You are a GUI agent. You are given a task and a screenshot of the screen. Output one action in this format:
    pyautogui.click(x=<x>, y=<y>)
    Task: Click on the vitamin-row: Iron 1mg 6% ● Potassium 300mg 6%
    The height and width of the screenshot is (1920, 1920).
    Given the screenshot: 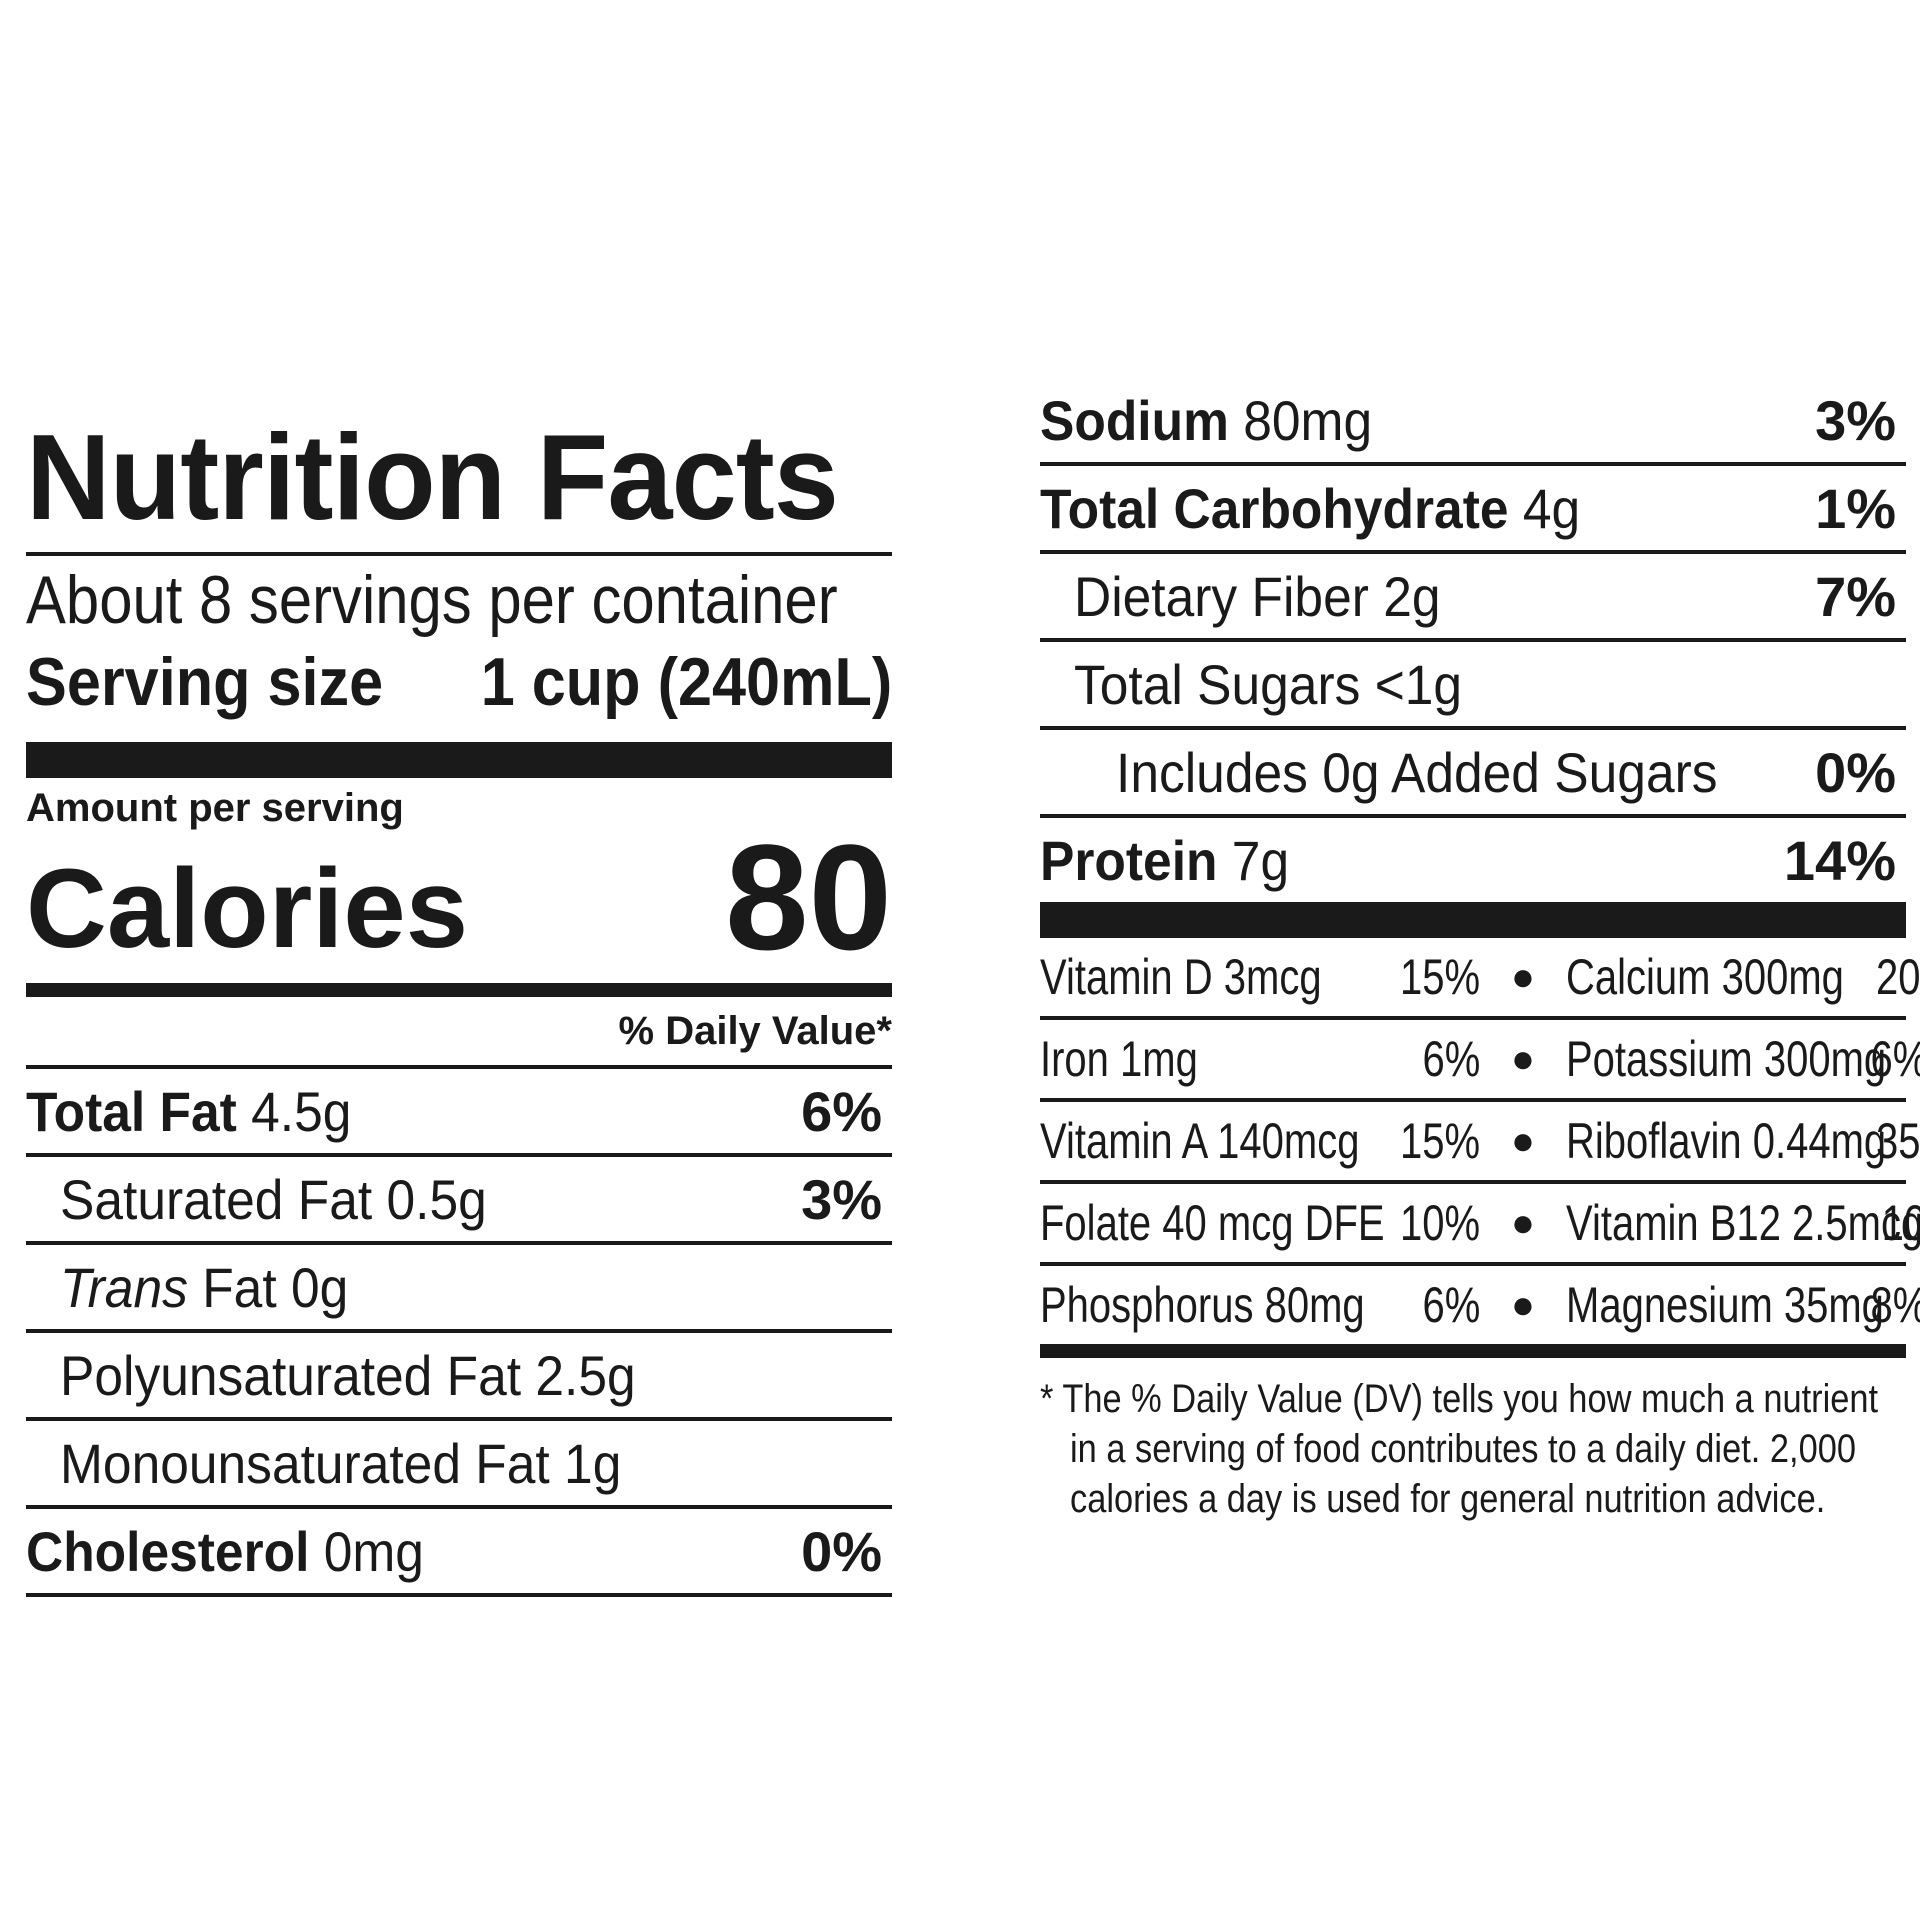 What is the action you would take?
    pyautogui.click(x=1480, y=1061)
    